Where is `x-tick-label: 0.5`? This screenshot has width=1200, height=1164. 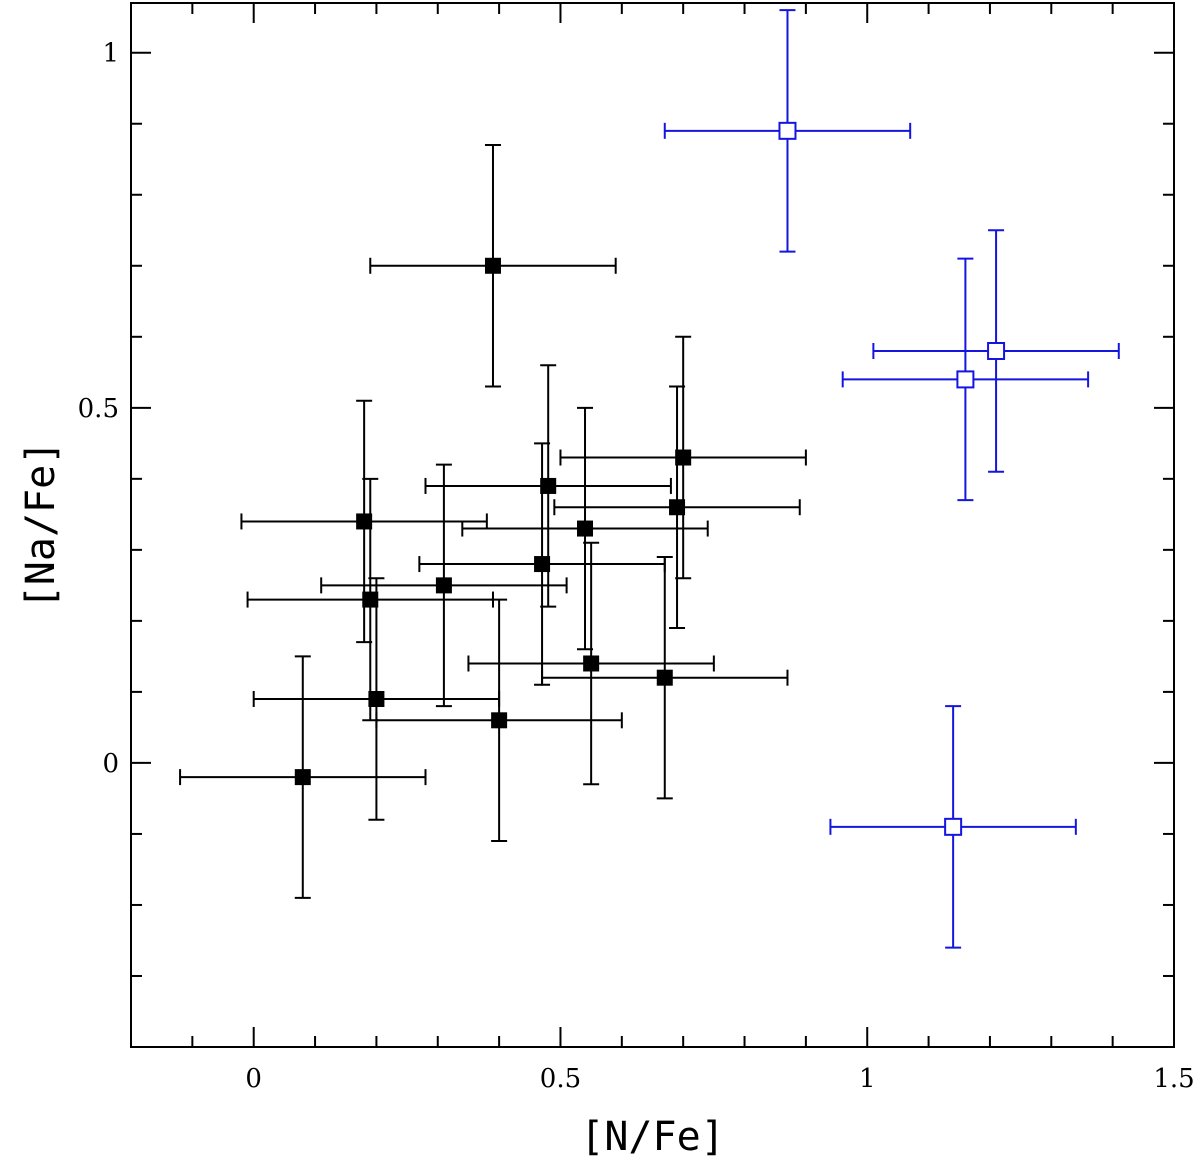 x-tick-label: 0.5 is located at coordinates (560, 1079).